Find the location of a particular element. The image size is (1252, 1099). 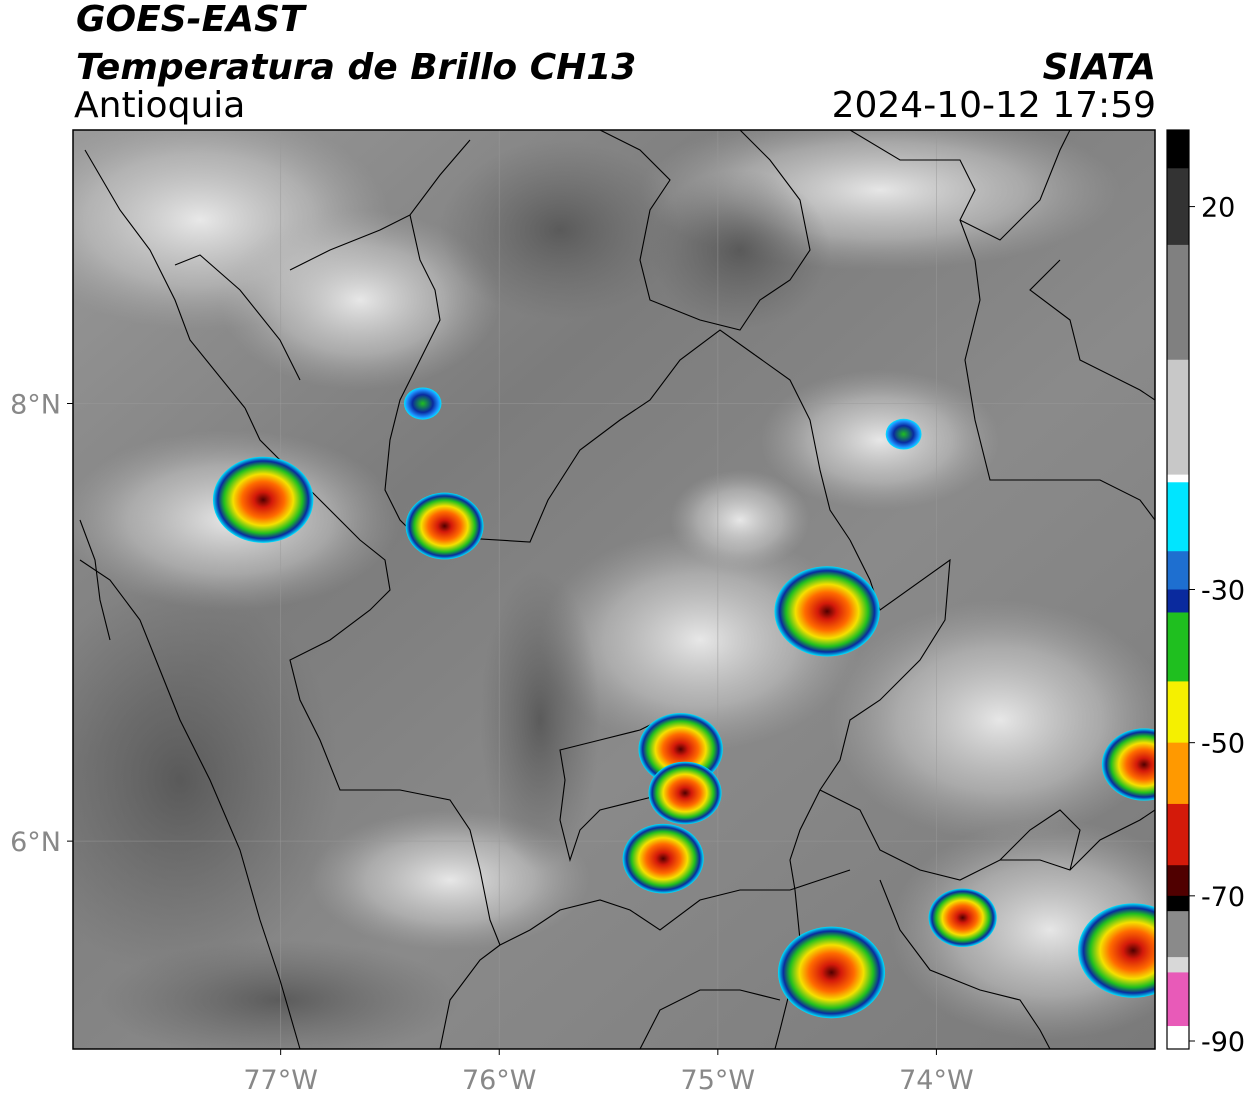

region-label: Antioquia is located at coordinates (160, 105).